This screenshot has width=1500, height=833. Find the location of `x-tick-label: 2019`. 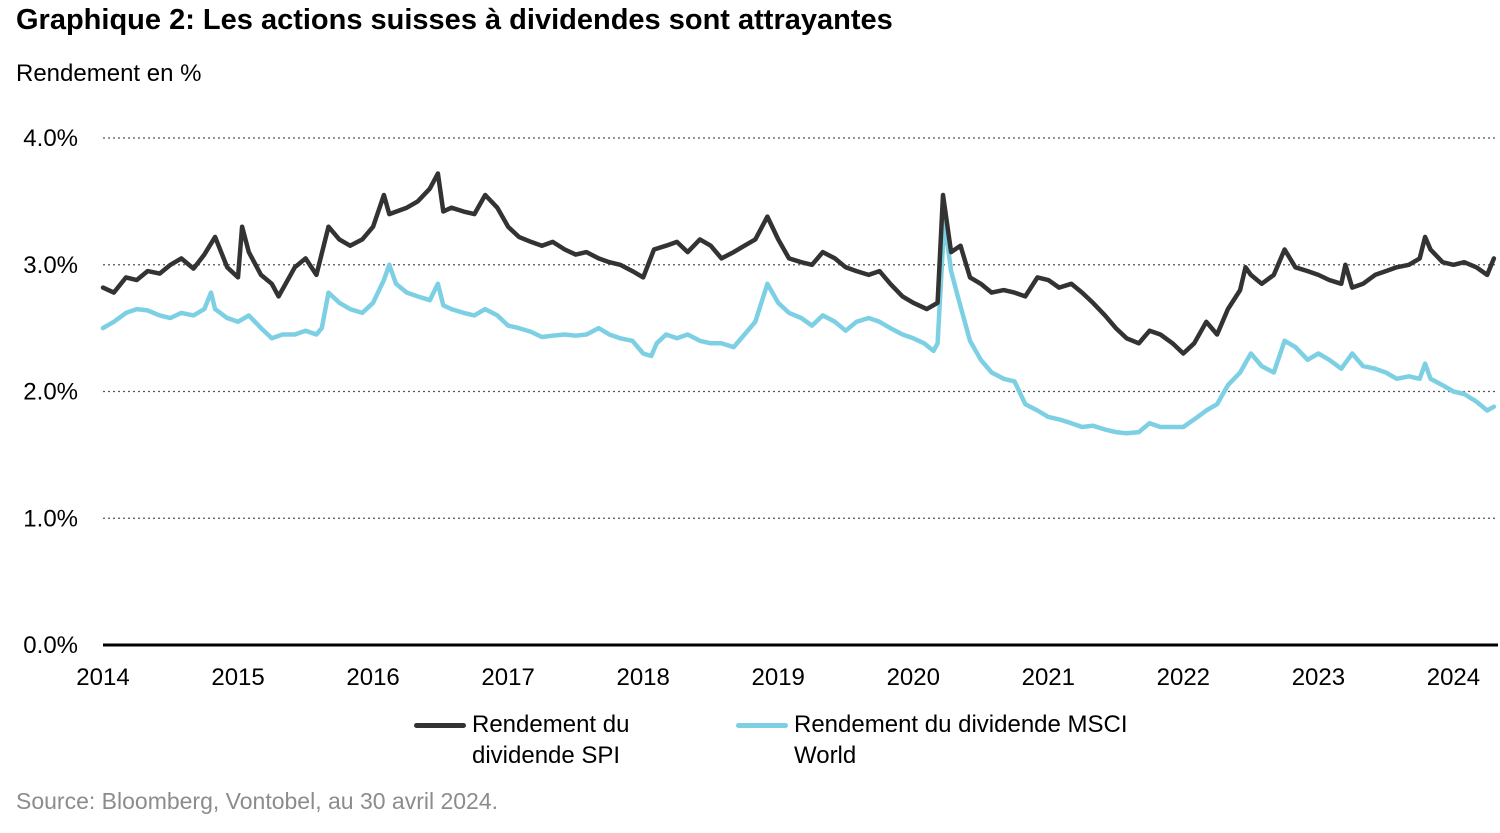

x-tick-label: 2019 is located at coordinates (778, 677).